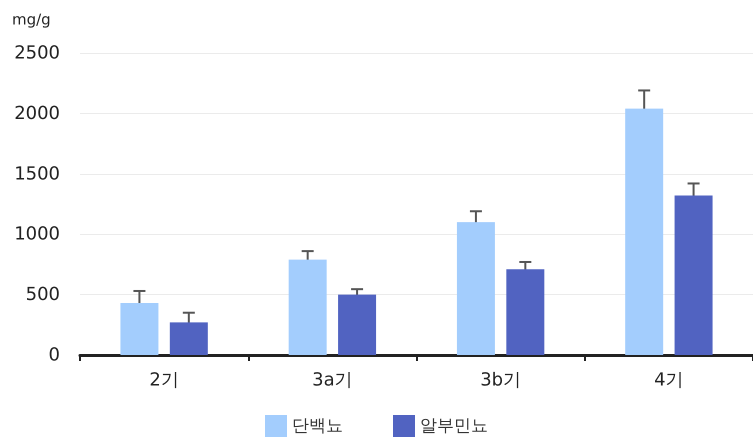 Image resolution: width=753 pixels, height=444 pixels. Describe the element at coordinates (454, 426) in the screenshot. I see `legend-label: 알부민뇨` at that location.